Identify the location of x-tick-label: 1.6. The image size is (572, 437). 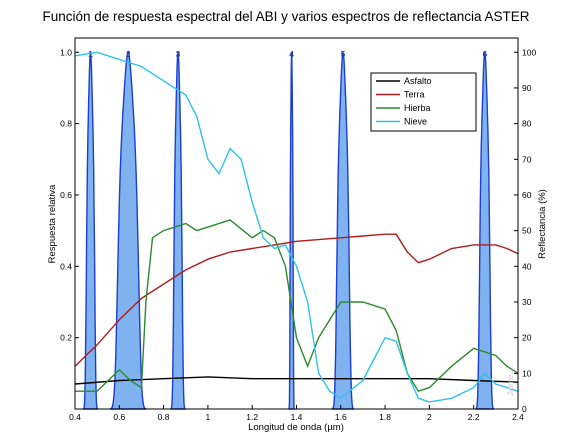
(341, 417).